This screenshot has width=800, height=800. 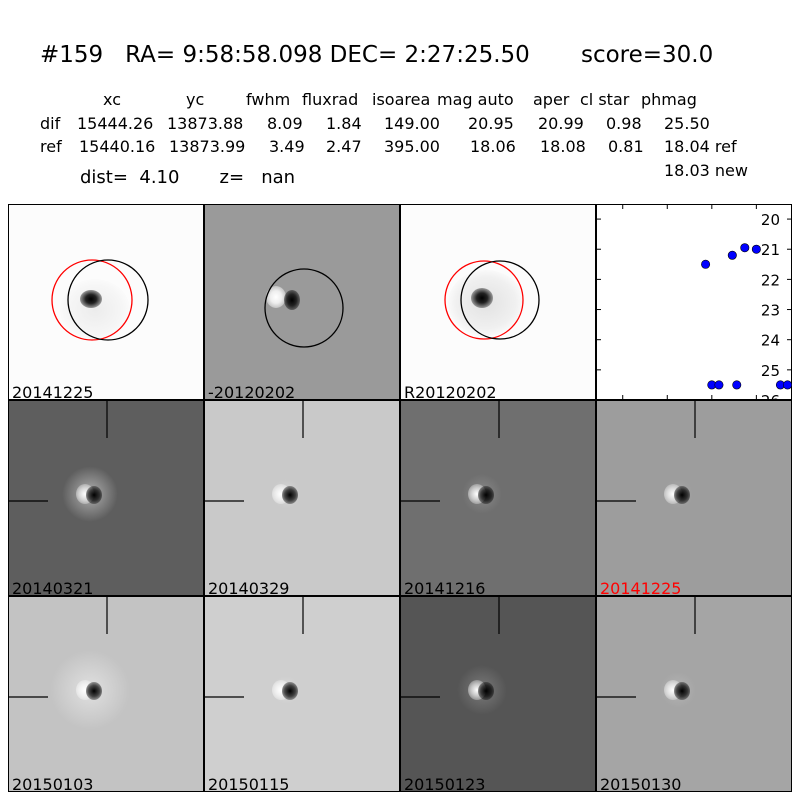 I want to click on cutout-stamp: 20140329, so click(x=302, y=498).